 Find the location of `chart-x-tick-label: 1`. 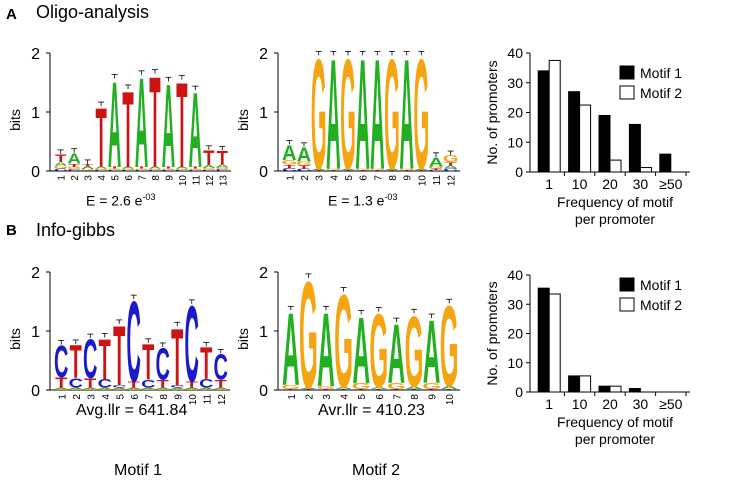

chart-x-tick-label: 1 is located at coordinates (549, 404).